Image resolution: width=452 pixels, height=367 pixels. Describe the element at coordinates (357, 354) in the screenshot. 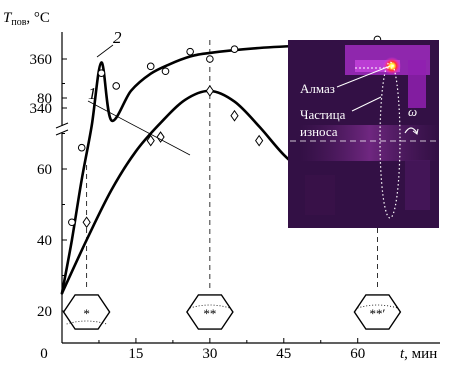

I see `x-tick-label-60: 60` at that location.